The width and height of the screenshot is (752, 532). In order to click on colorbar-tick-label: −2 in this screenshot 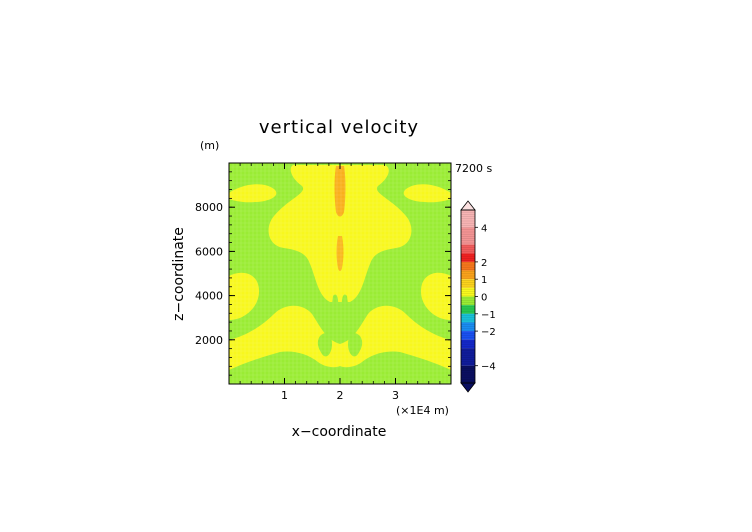, I will do `click(488, 332)`.